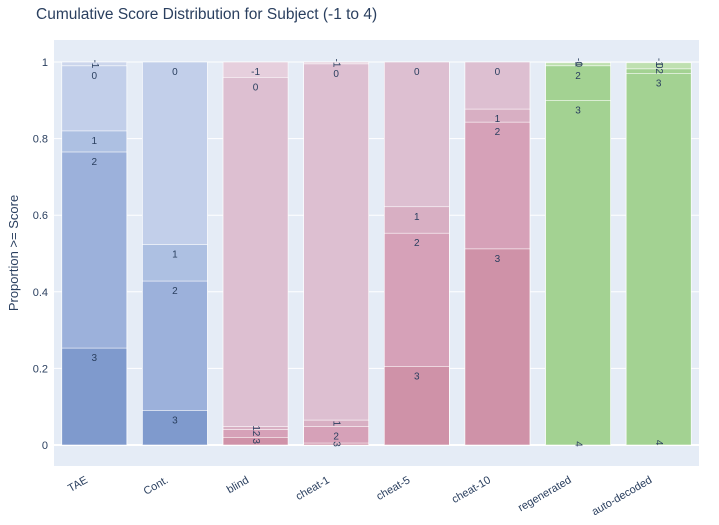 The width and height of the screenshot is (719, 525). What do you see at coordinates (417, 253) in the screenshot?
I see `bar-cheat-5: 0 1 2 3` at bounding box center [417, 253].